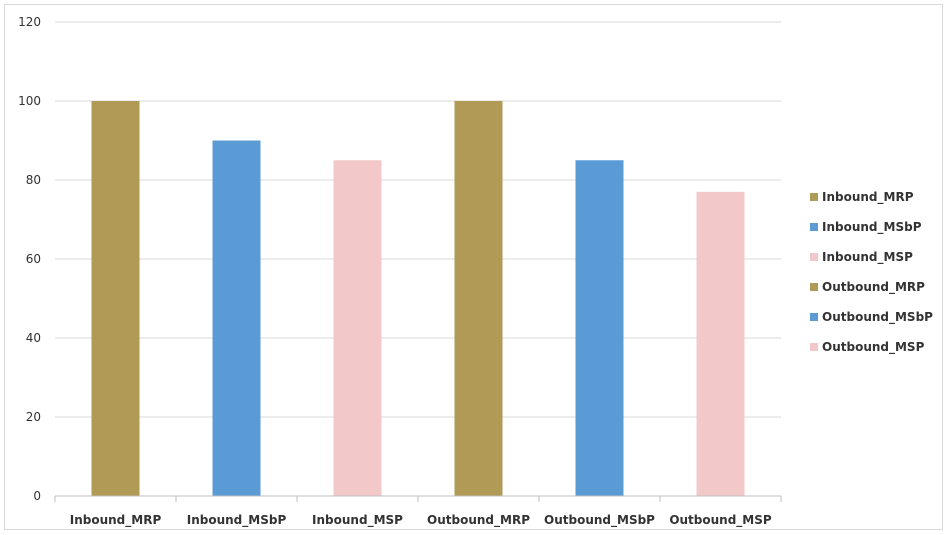 Image resolution: width=949 pixels, height=535 pixels. I want to click on x-tick-label: Outbound_MSP, so click(720, 520).